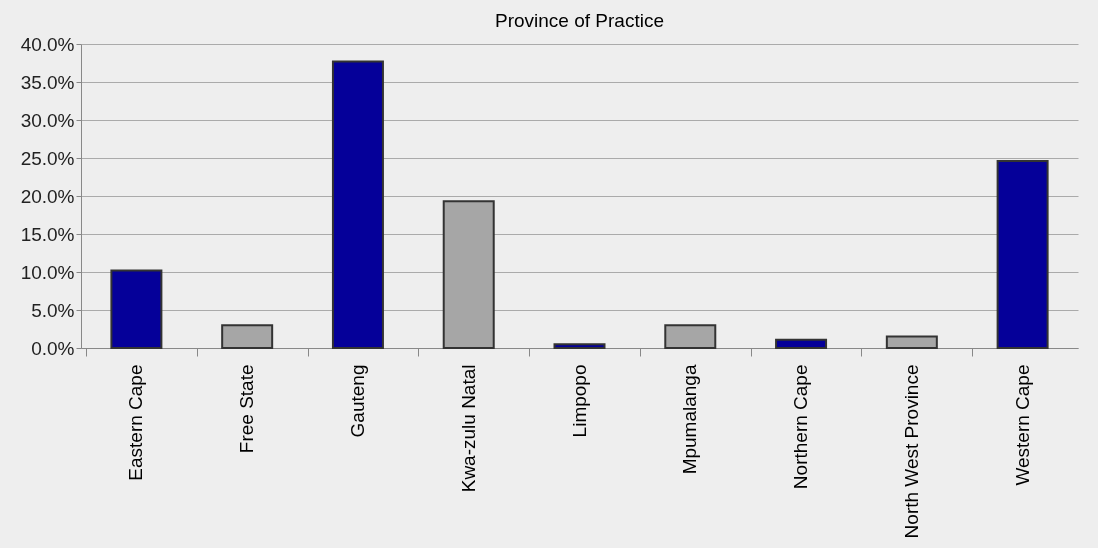 Image resolution: width=1098 pixels, height=548 pixels. Describe the element at coordinates (801, 427) in the screenshot. I see `x-tick-label: Northern Cape` at that location.